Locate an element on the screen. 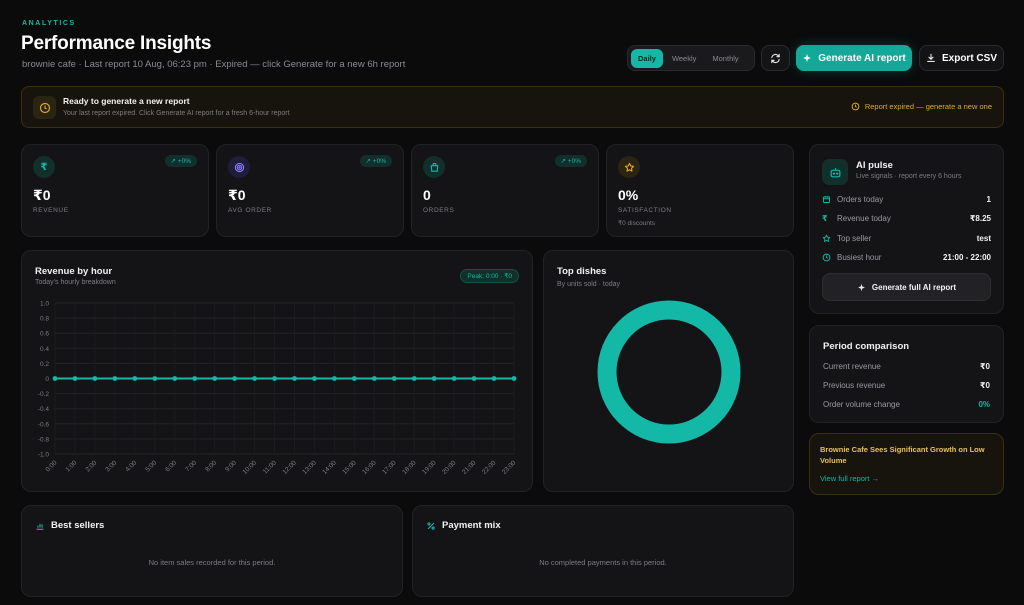 The image size is (1024, 605). pulse-row-label: Orders today is located at coordinates (860, 199).